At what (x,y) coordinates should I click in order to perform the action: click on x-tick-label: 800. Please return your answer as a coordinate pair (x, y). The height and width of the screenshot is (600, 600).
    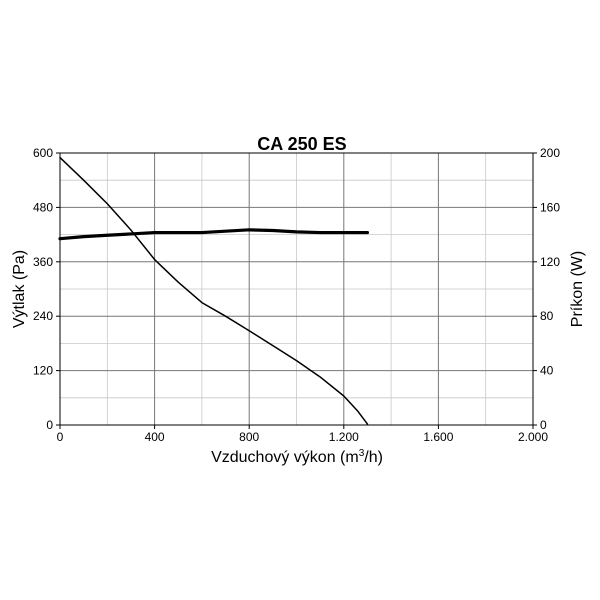
    Looking at the image, I should click on (249, 437).